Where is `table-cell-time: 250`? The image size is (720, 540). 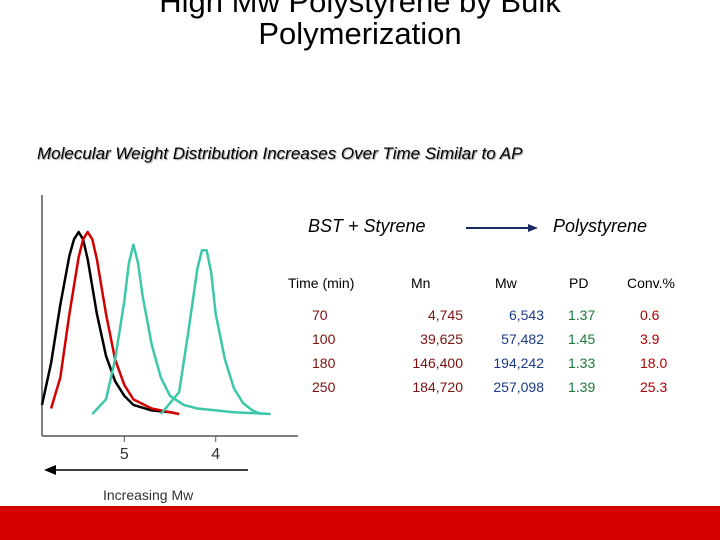
table-cell-time: 250 is located at coordinates (324, 387).